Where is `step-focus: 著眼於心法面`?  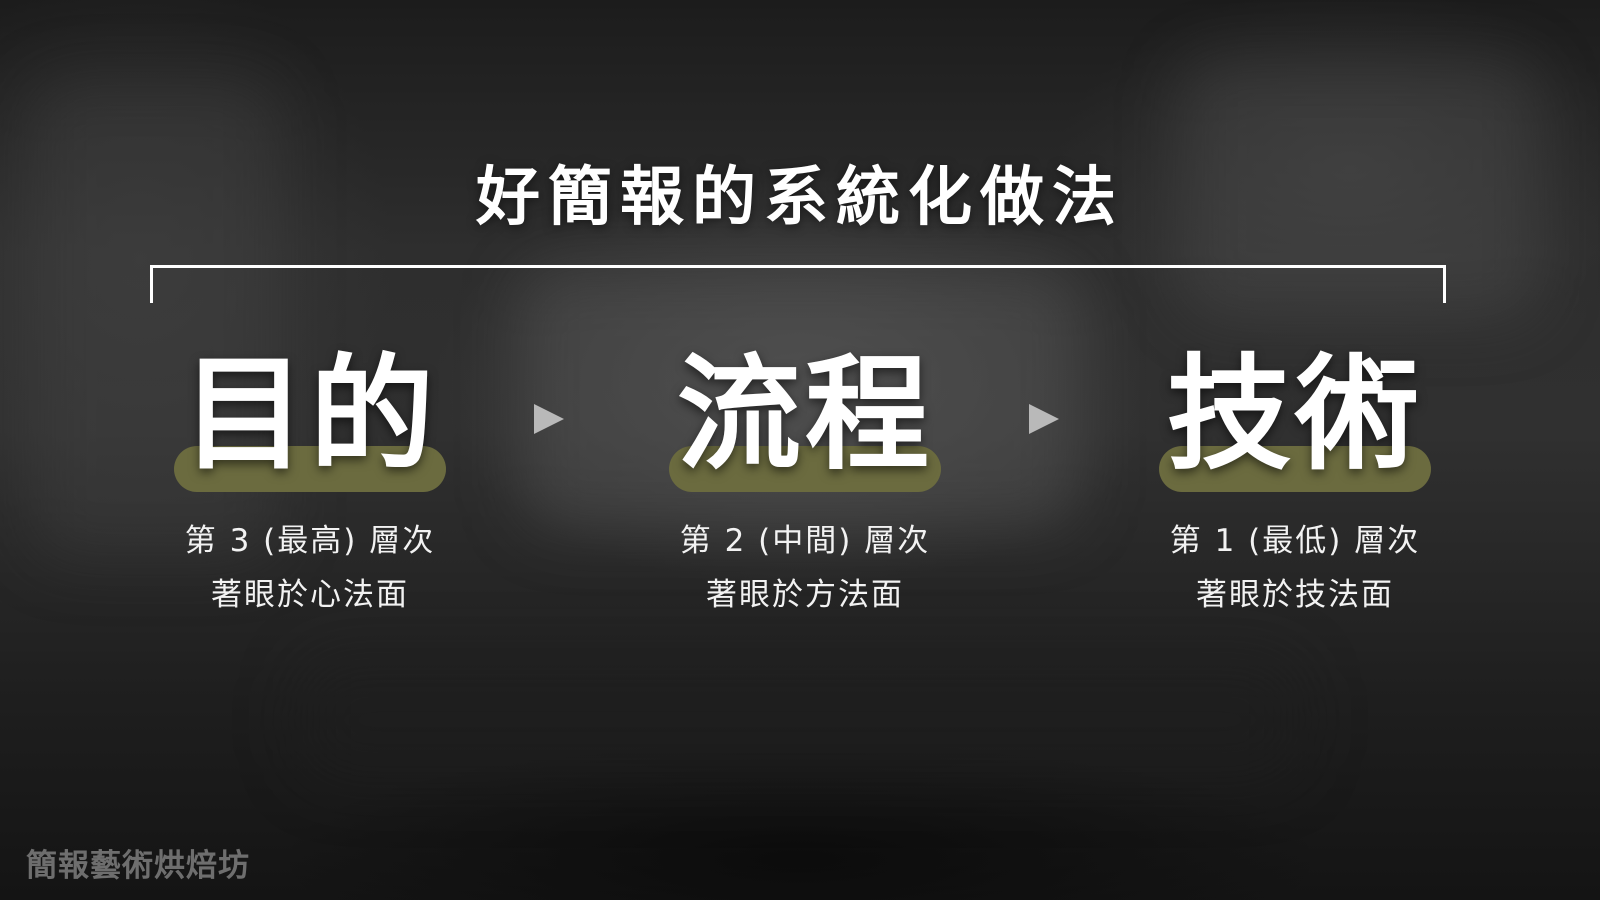 step-focus: 著眼於心法面 is located at coordinates (310, 595).